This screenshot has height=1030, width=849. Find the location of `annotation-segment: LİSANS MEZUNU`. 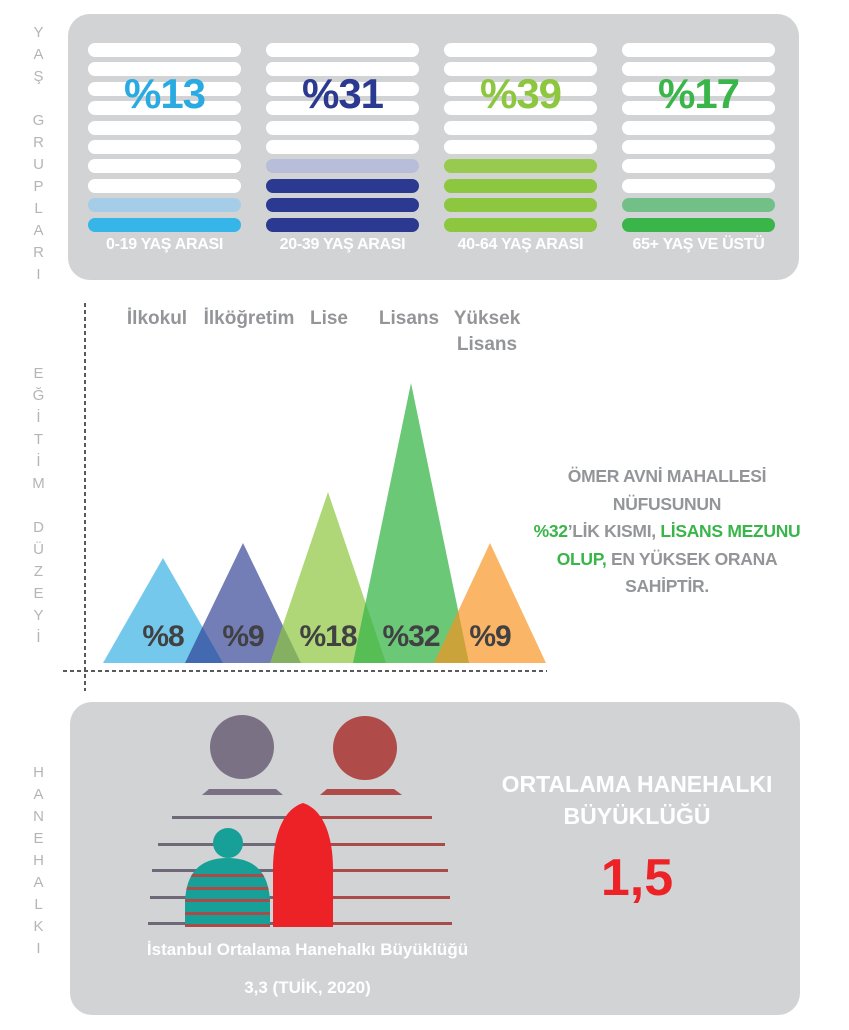

annotation-segment: LİSANS MEZUNU is located at coordinates (730, 531).